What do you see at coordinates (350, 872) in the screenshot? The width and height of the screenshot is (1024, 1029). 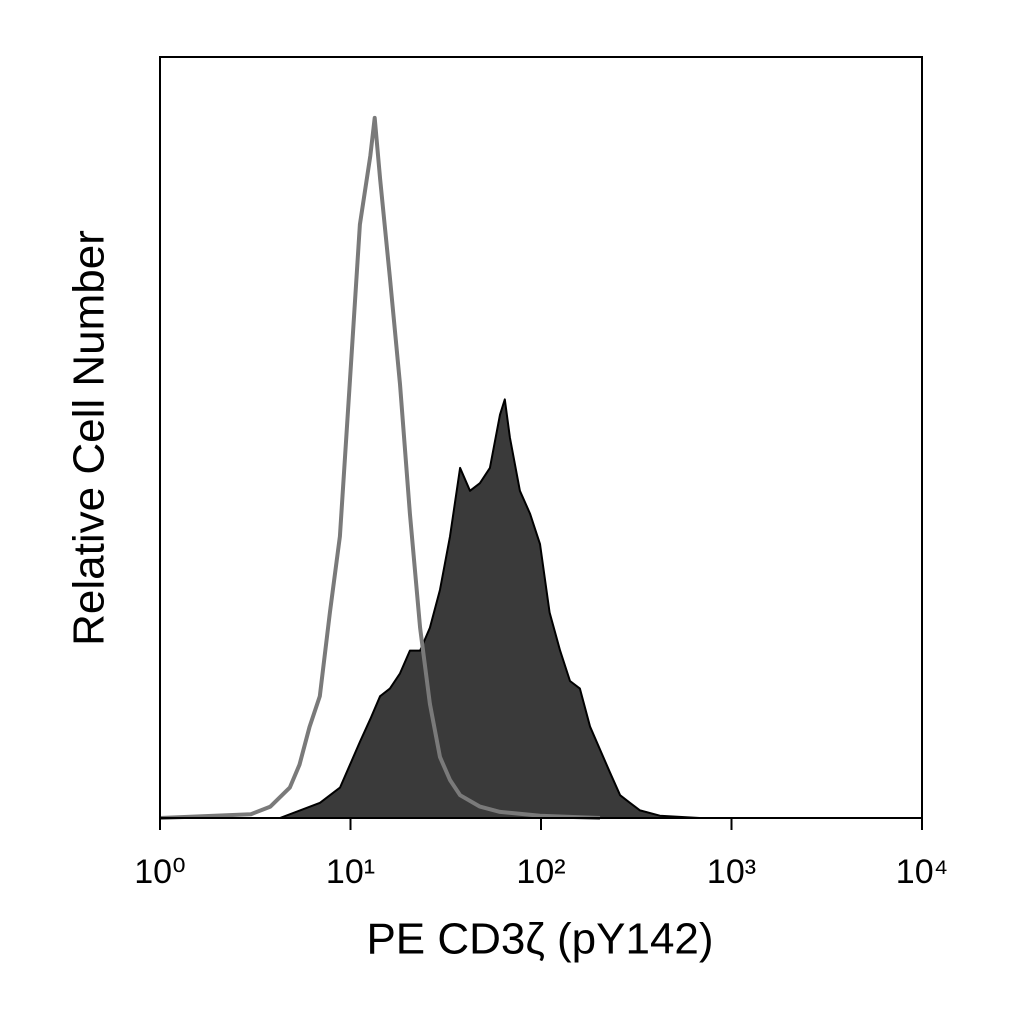 I see `x-tick-label: 10¹` at bounding box center [350, 872].